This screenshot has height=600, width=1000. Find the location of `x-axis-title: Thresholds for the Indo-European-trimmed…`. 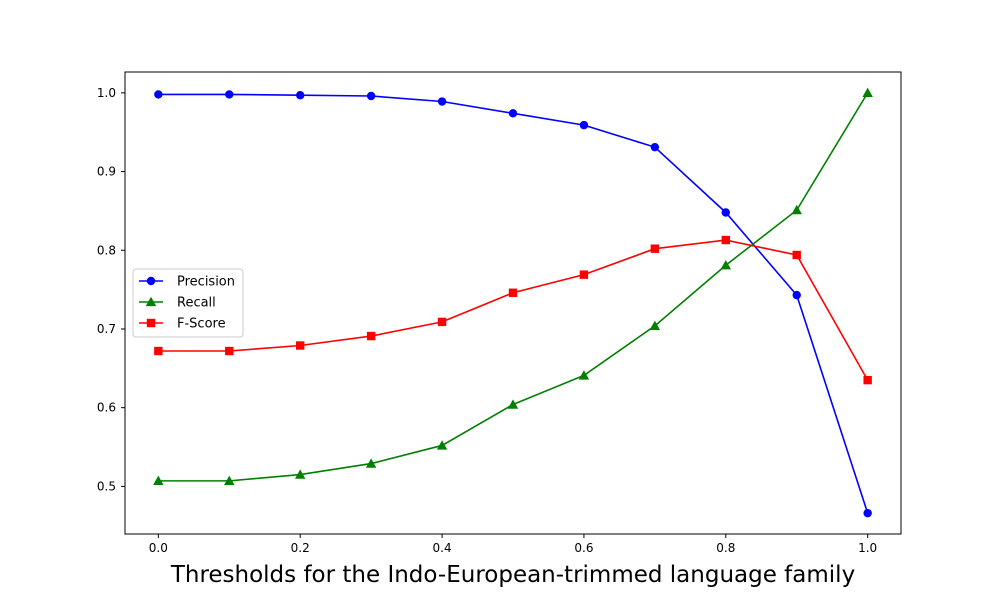

x-axis-title: Thresholds for the Indo-European-trimmed… is located at coordinates (512, 575).